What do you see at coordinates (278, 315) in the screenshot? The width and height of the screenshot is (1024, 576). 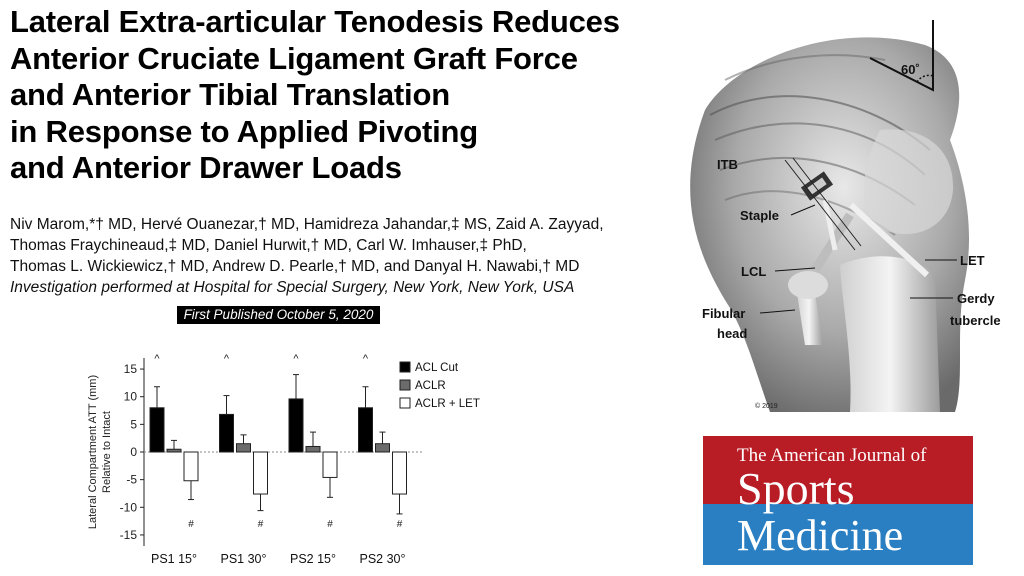 I see `publication-date-banner: First Published October 5, 2020` at bounding box center [278, 315].